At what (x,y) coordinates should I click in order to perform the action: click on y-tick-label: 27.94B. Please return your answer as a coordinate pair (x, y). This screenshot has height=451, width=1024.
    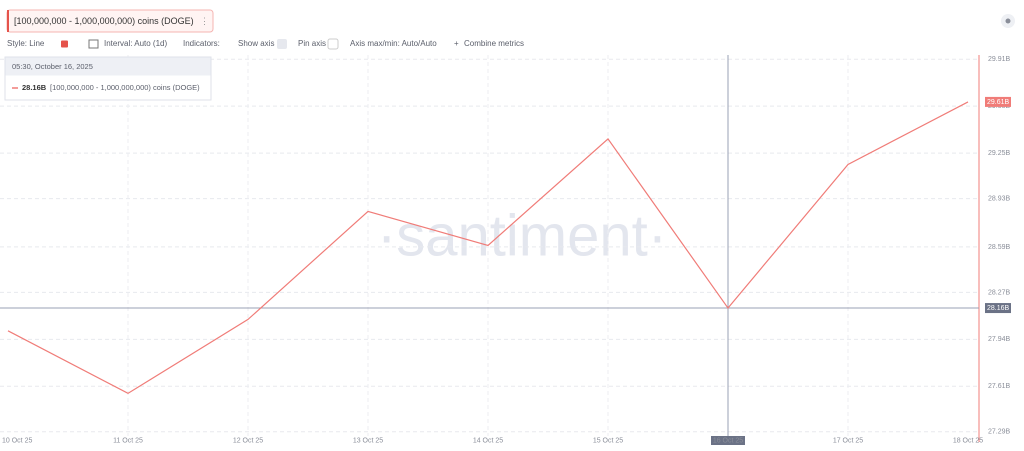
    Looking at the image, I should click on (999, 339).